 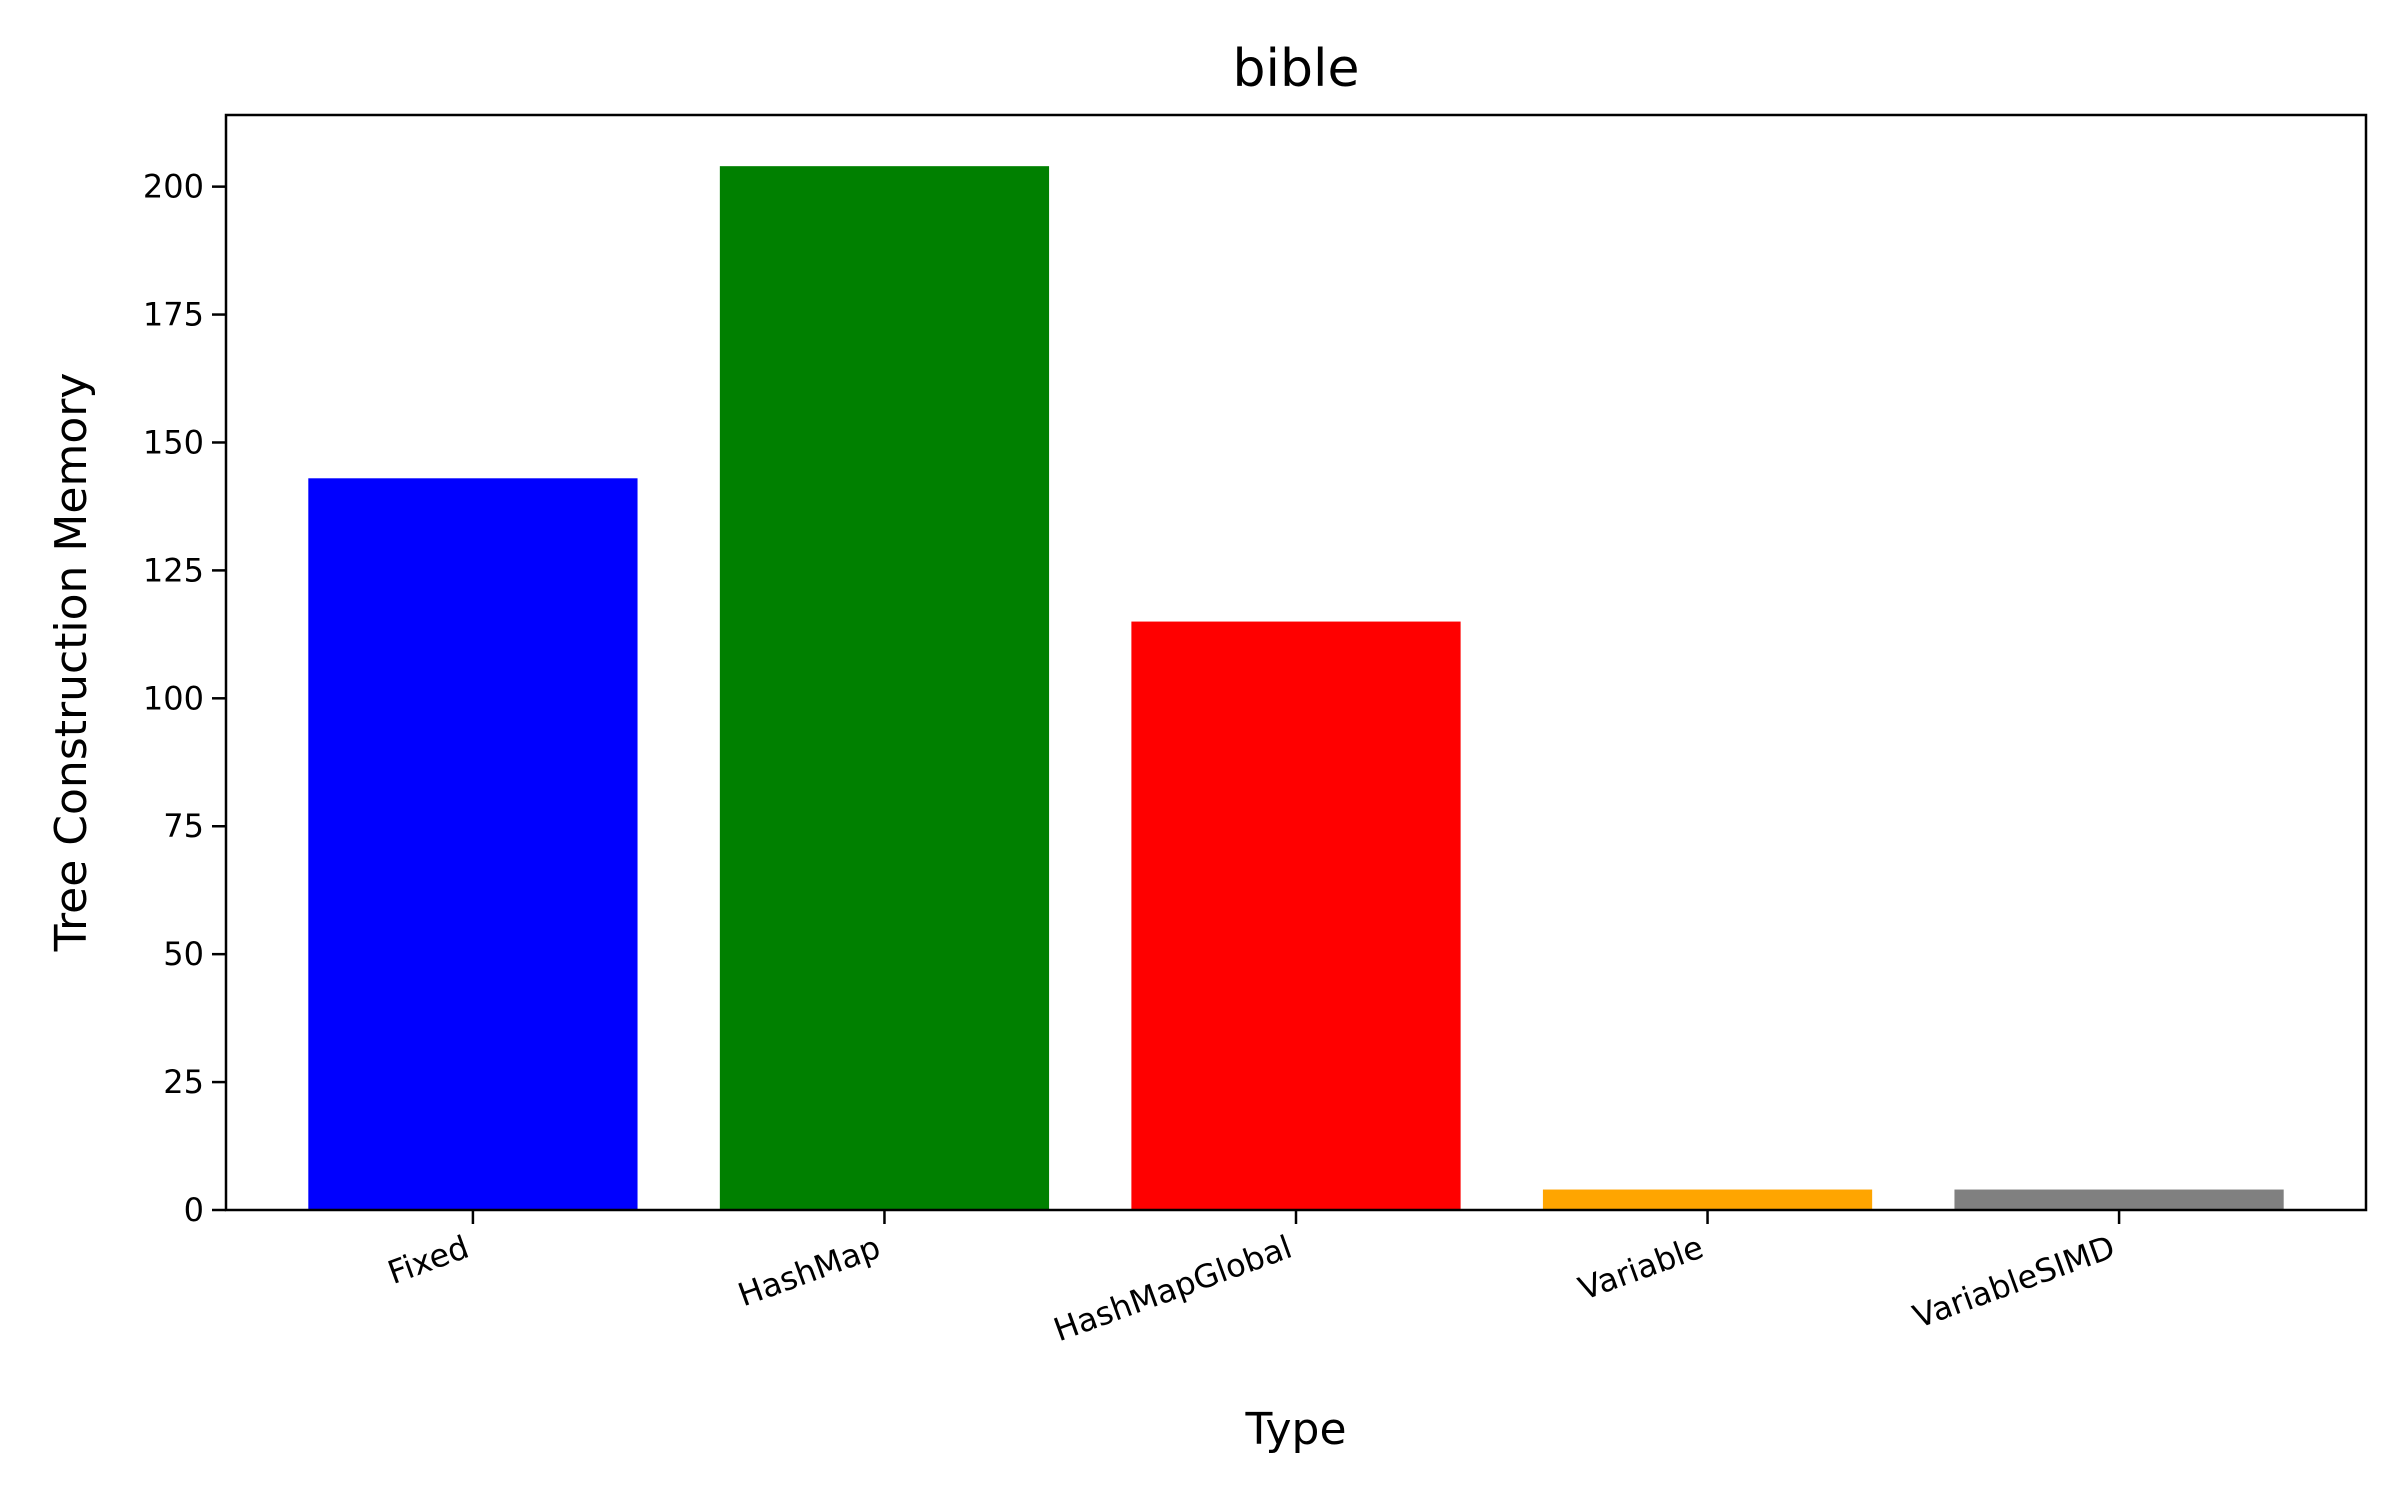 I want to click on x-tick-label: HashMap, so click(x=809, y=1271).